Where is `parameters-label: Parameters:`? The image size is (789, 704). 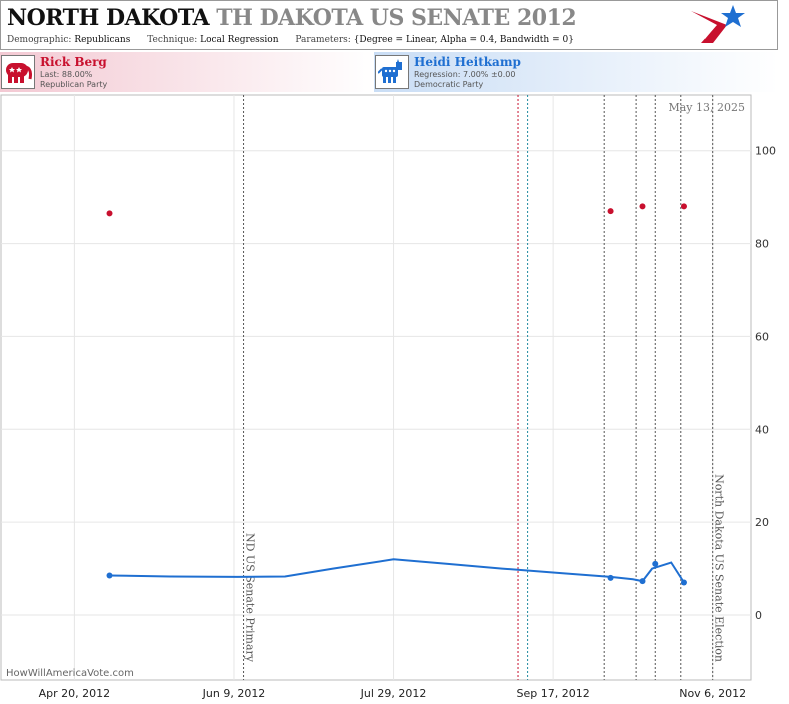 parameters-label: Parameters: is located at coordinates (323, 40).